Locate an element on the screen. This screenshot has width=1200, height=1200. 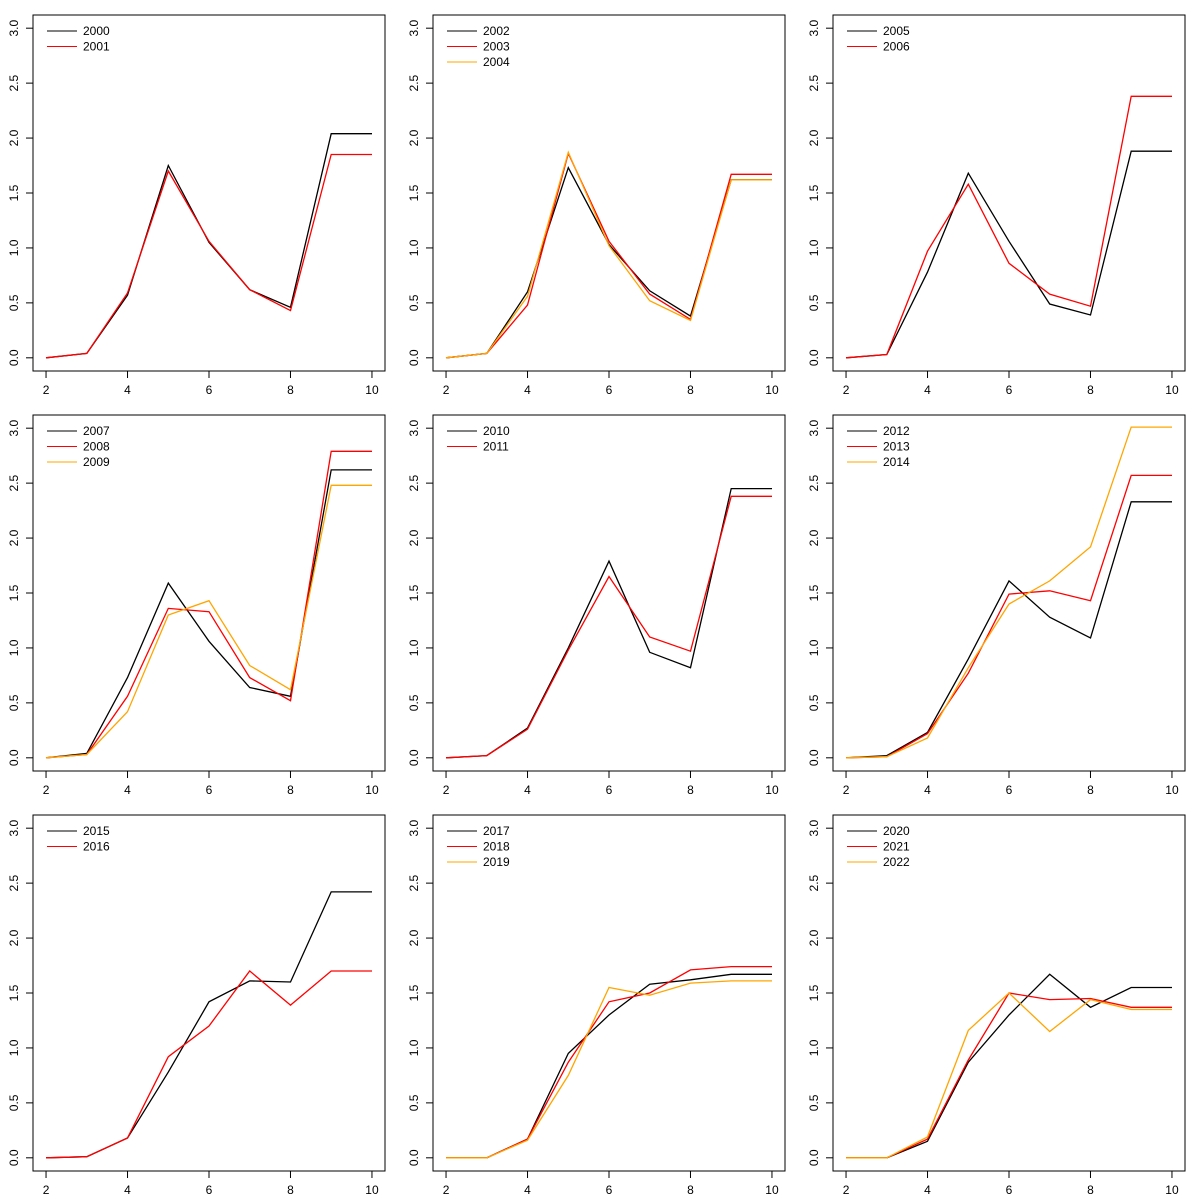
series-line-2013 is located at coordinates (1008, 616).